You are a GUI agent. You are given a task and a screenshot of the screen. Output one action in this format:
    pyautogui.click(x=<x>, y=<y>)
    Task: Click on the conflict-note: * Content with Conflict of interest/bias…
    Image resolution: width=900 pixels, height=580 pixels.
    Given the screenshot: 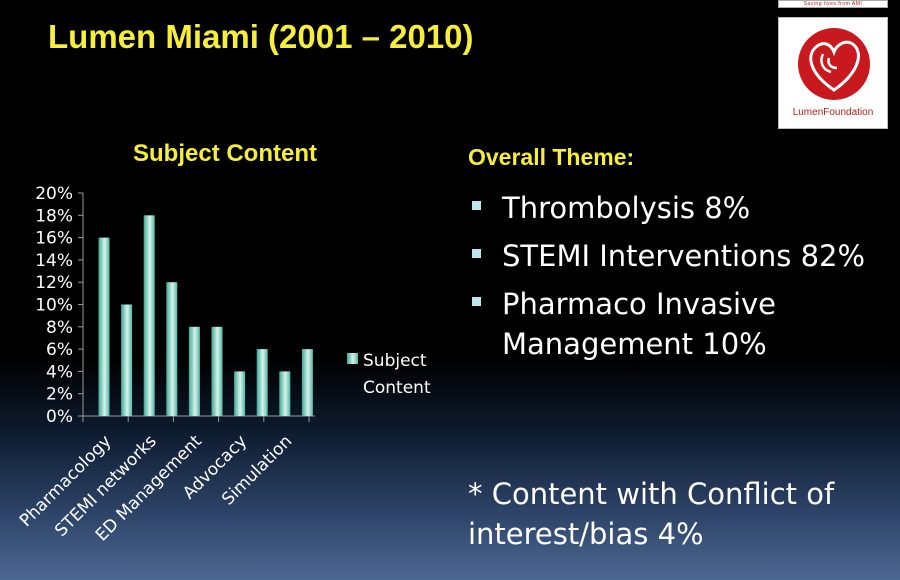 What is the action you would take?
    pyautogui.click(x=651, y=514)
    